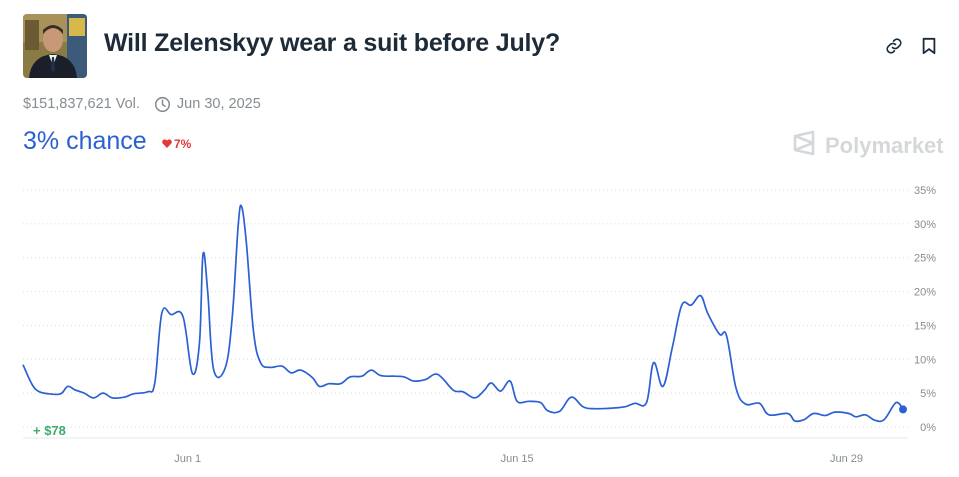 This screenshot has width=959, height=477. I want to click on y-tick-label: 25%, so click(925, 259).